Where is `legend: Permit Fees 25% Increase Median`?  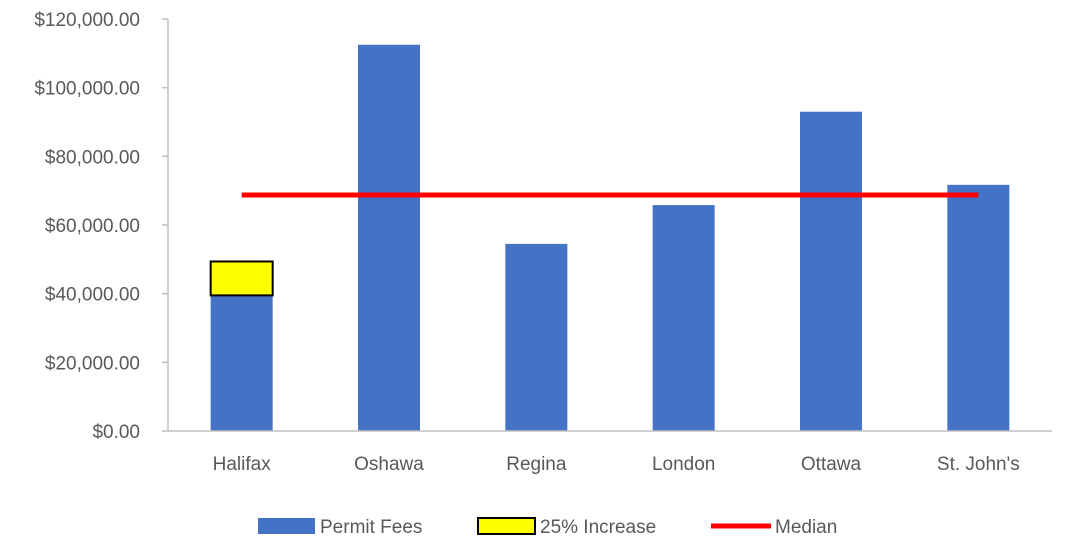
legend: Permit Fees 25% Increase Median is located at coordinates (547, 527).